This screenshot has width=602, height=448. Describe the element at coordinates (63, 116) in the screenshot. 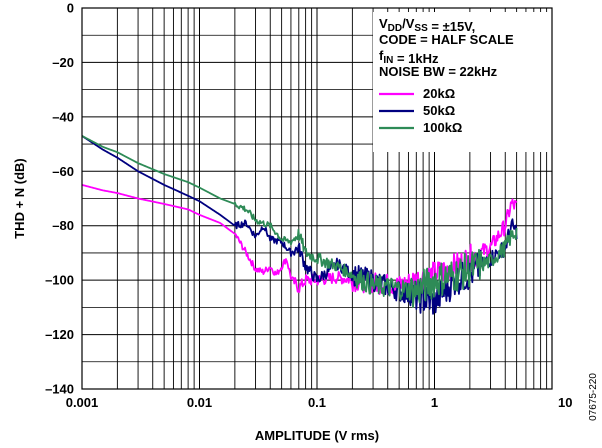

I see `y-tick-label: –40` at that location.